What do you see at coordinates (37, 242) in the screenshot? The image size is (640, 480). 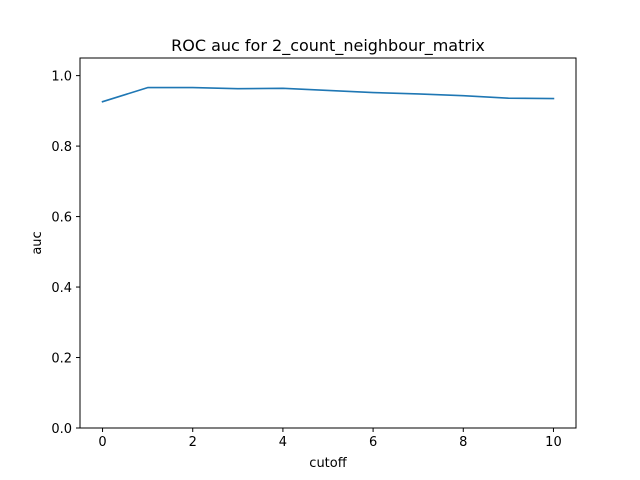 I see `y-axis-label: auc` at bounding box center [37, 242].